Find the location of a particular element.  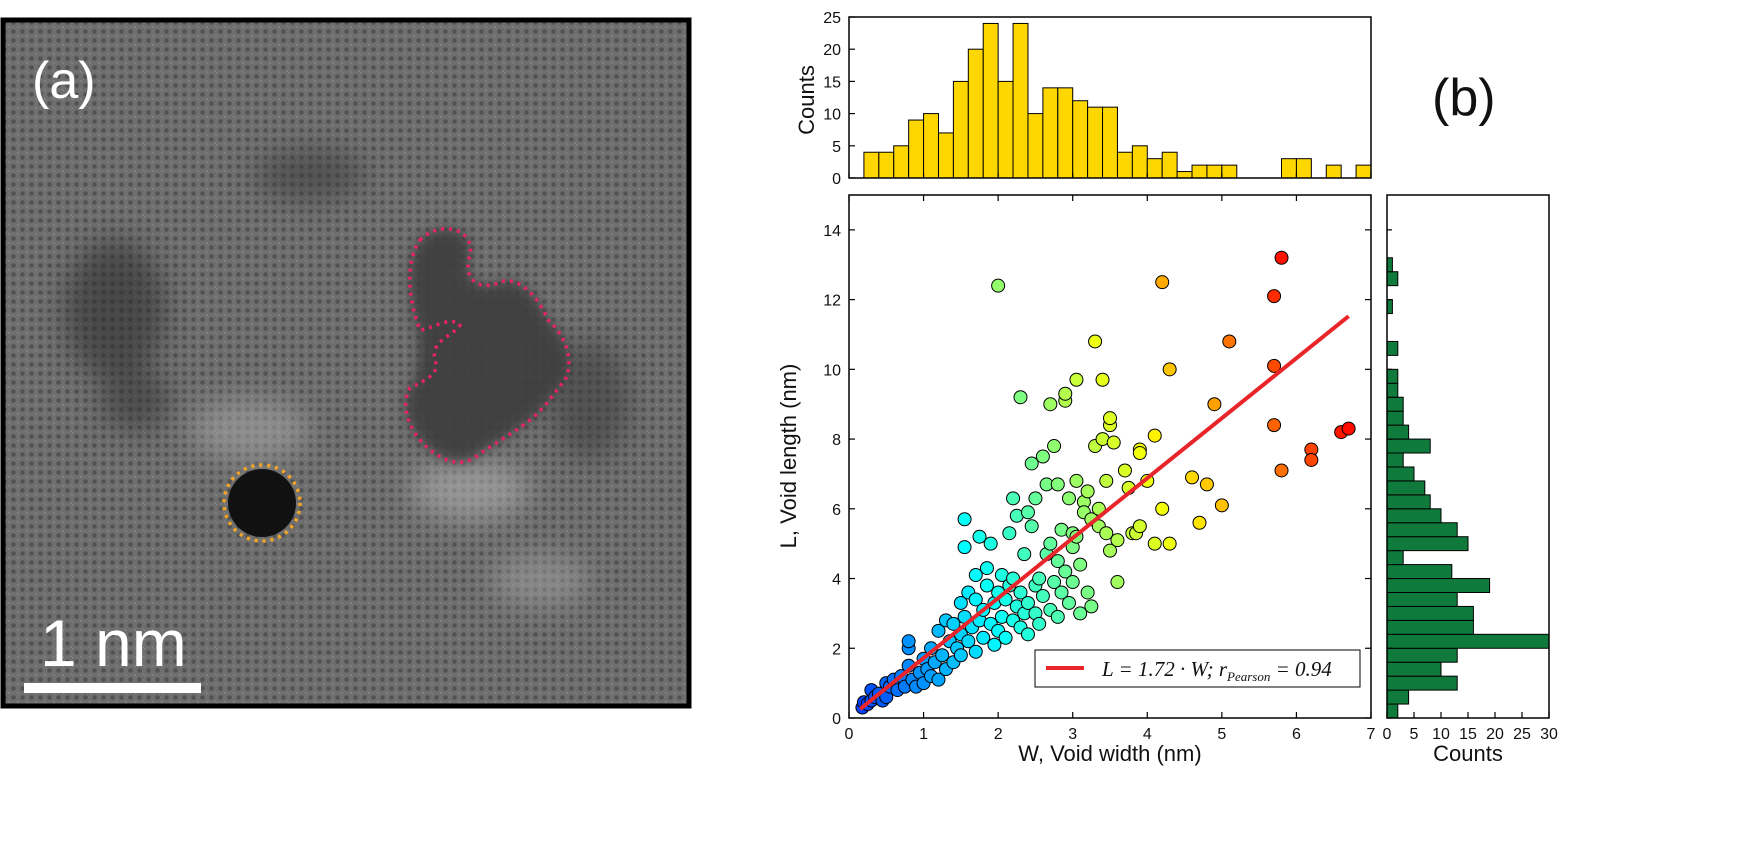

y-tick-label: 12 is located at coordinates (832, 301).